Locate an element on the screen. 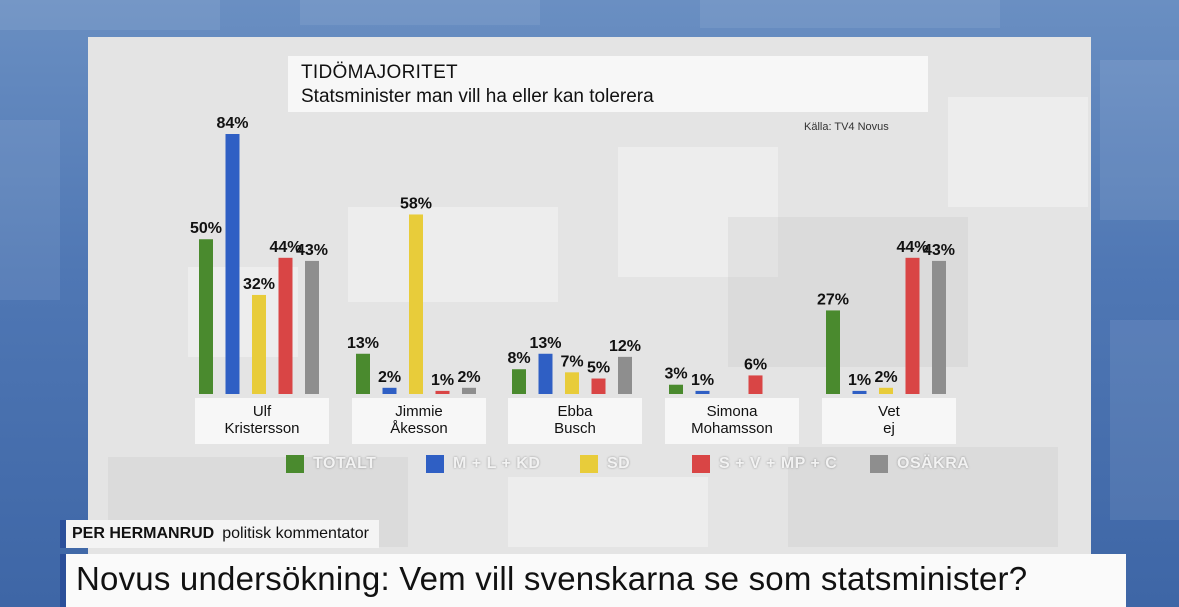  legend-label: S + V + MP + C is located at coordinates (778, 463).